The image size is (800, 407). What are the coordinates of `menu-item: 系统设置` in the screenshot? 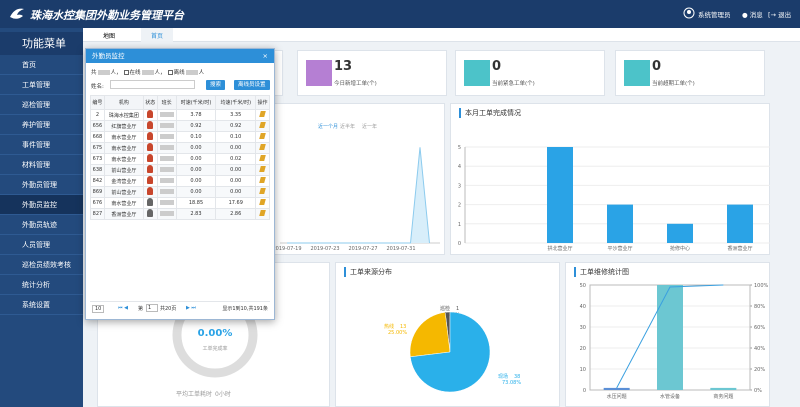 It's located at (41, 305).